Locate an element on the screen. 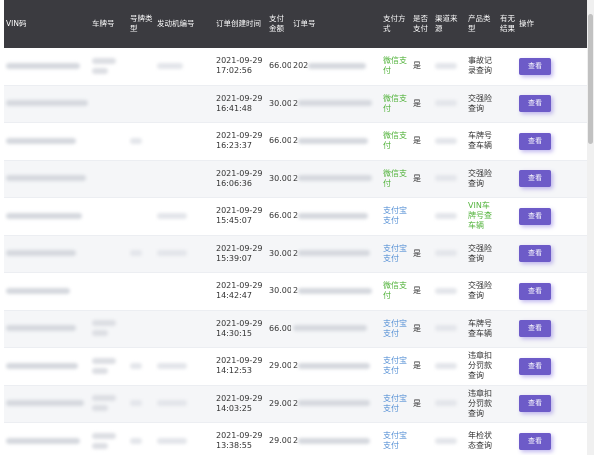  table-row: 2021-09-29 16:23:37 66.00 2 微信支付是车牌号查车辆 查看 is located at coordinates (295, 141).